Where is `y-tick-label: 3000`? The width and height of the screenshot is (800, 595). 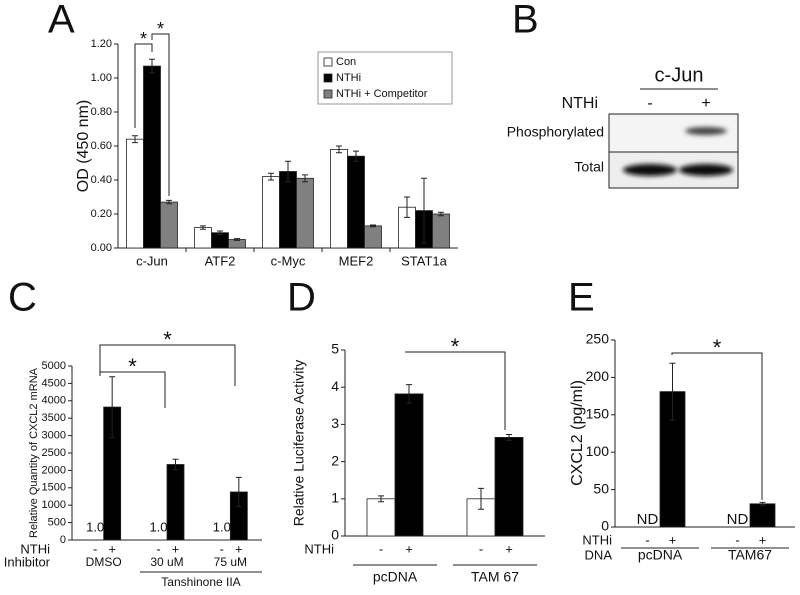
y-tick-label: 3000 is located at coordinates (54, 436).